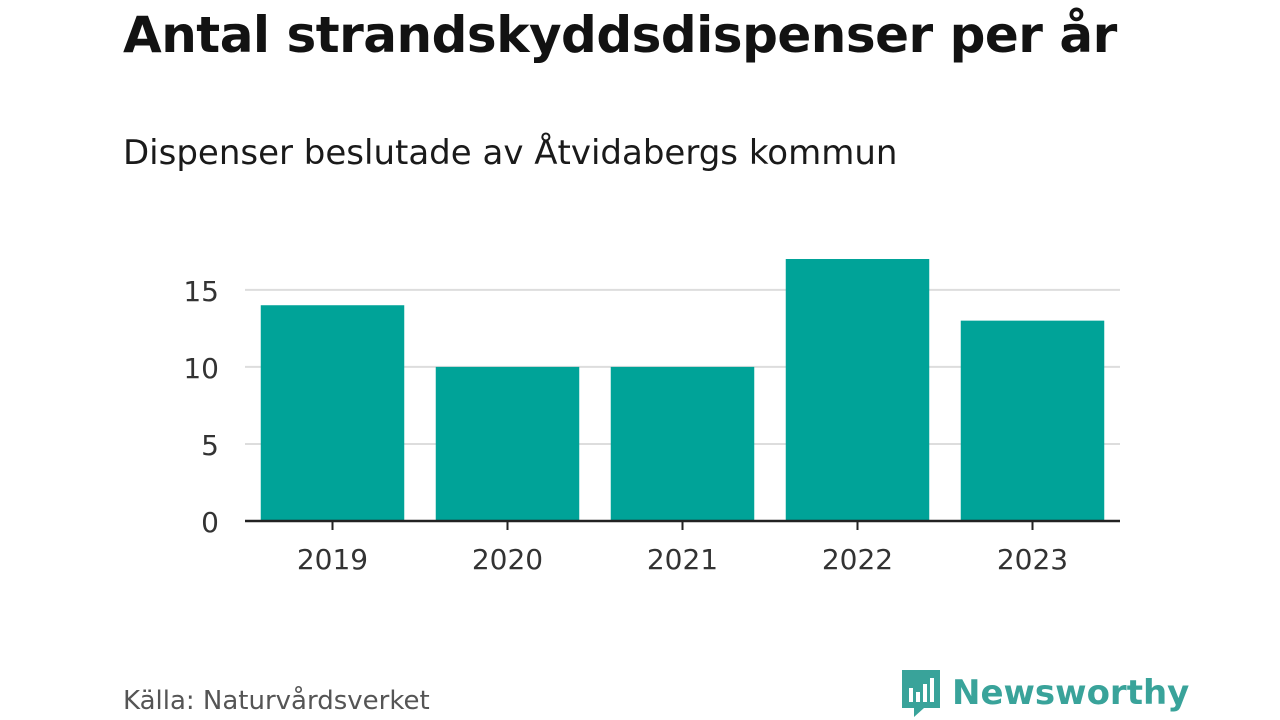  Describe the element at coordinates (857, 390) in the screenshot. I see `bar-2022` at that location.